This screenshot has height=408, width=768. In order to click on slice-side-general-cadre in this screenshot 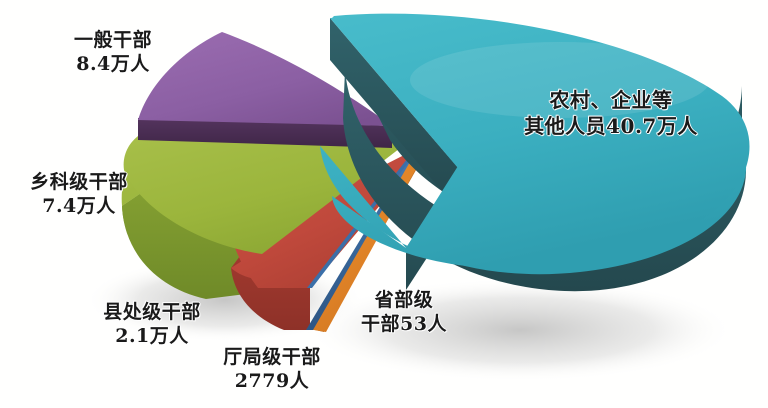, I will do `click(265, 133)`.